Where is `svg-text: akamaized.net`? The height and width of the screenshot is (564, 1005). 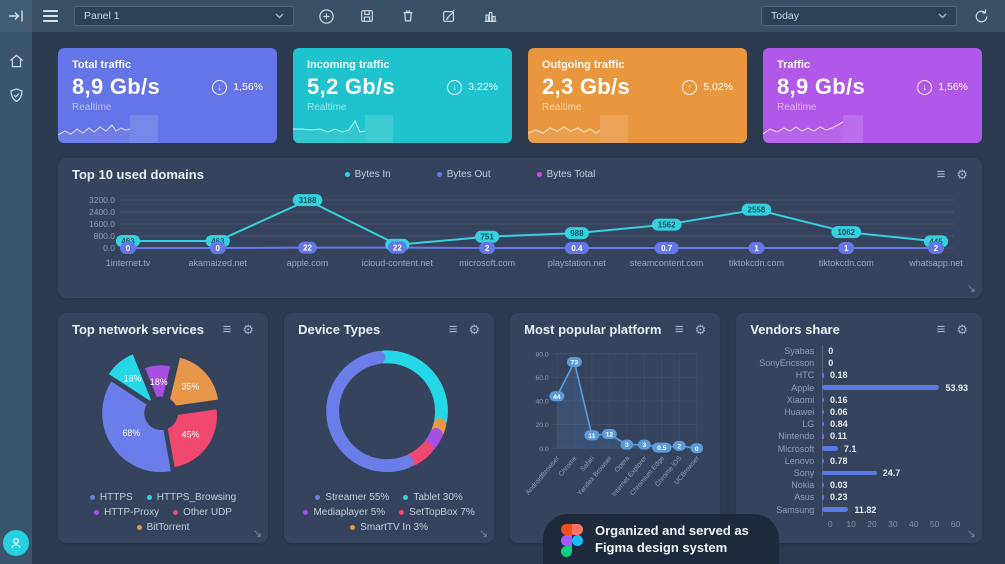 svg-text: akamaized.net is located at coordinates (218, 263).